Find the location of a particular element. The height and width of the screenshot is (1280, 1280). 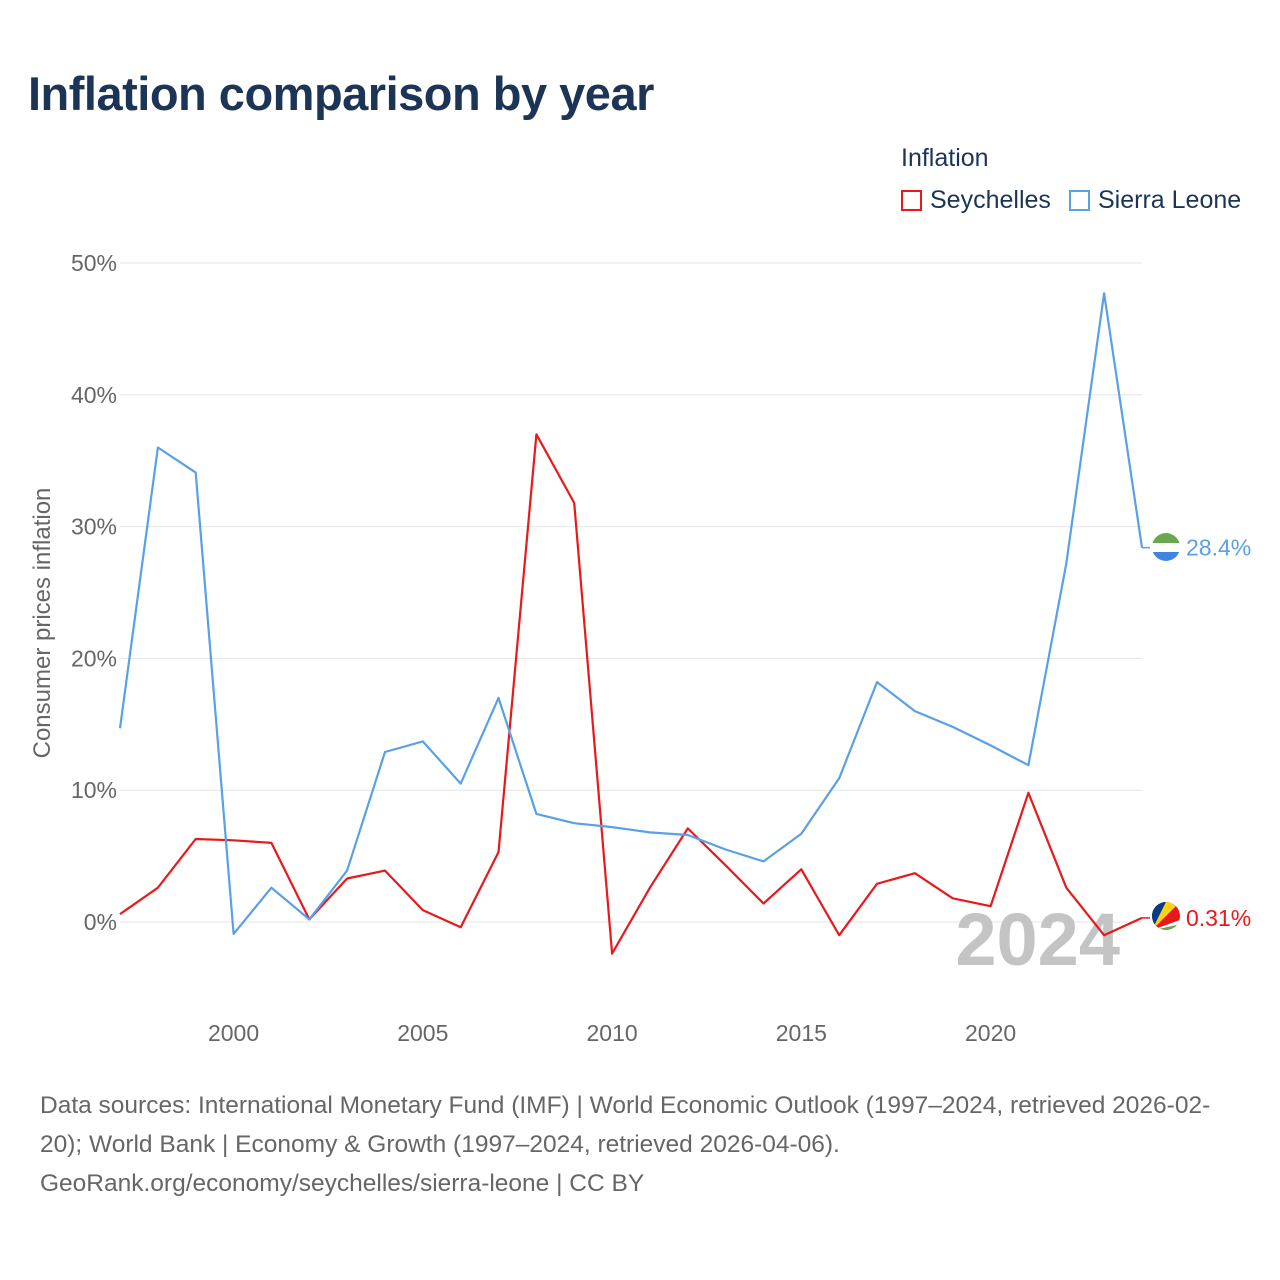

y-tick-label: 50% is located at coordinates (94, 263).